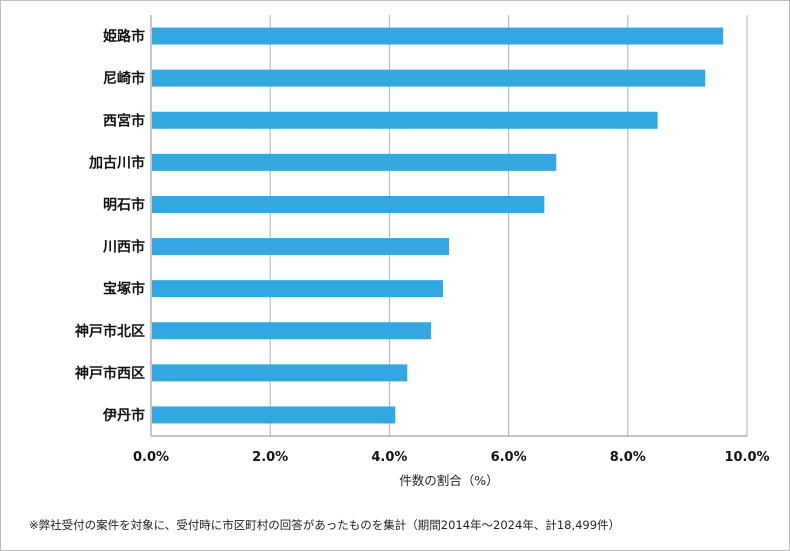  I want to click on tick-label-2: 4.0%, so click(389, 457).